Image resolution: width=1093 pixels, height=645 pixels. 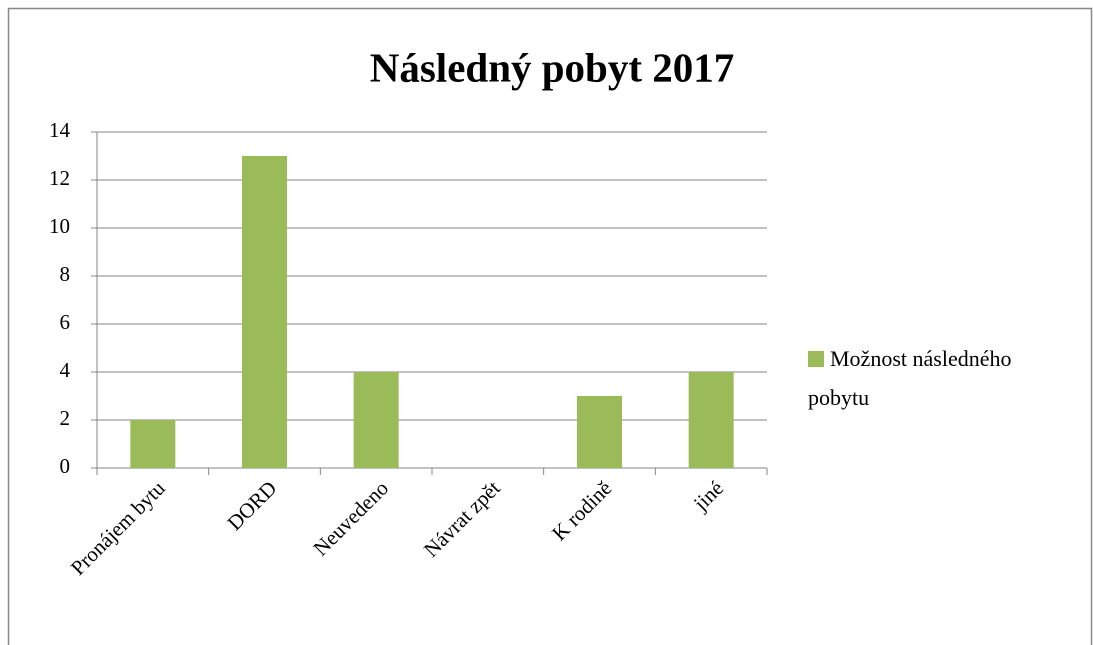 What do you see at coordinates (816, 359) in the screenshot?
I see `legend-swatch` at bounding box center [816, 359].